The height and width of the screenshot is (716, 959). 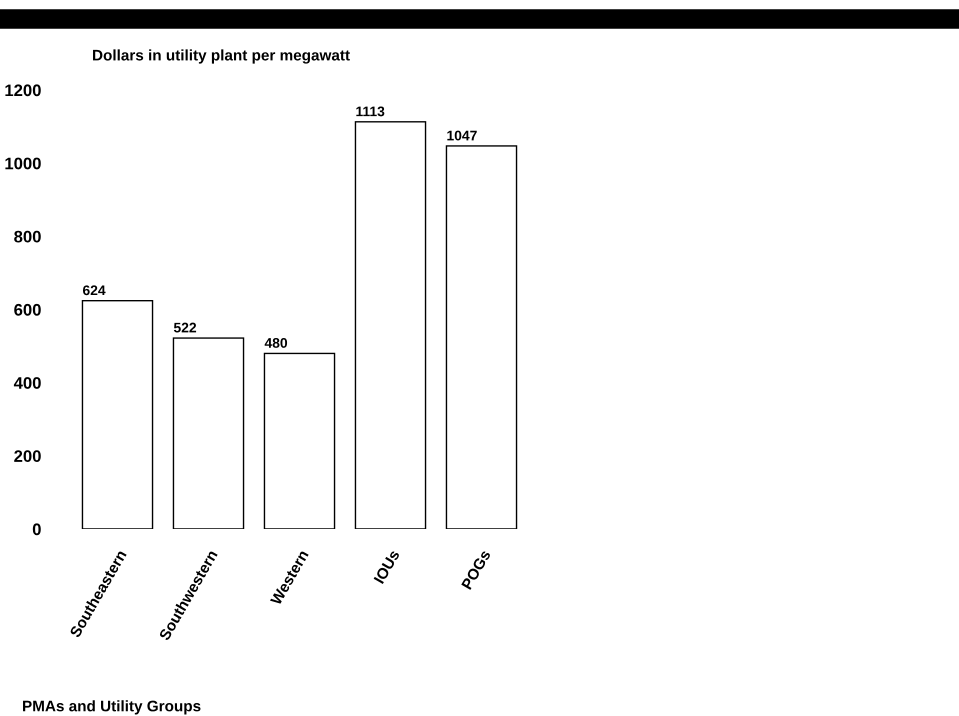 I want to click on y-tick-label: 800, so click(x=27, y=236).